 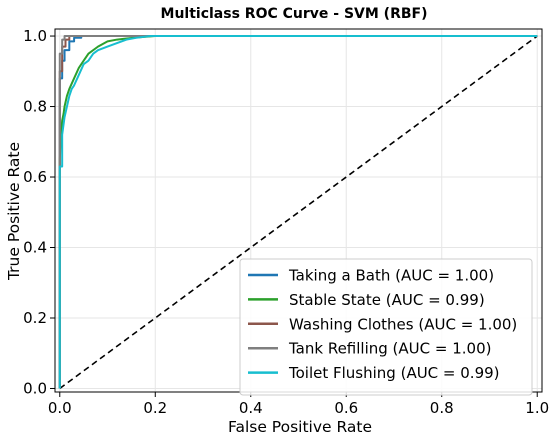 I want to click on y-tick-label: 1.0, so click(x=35, y=36).